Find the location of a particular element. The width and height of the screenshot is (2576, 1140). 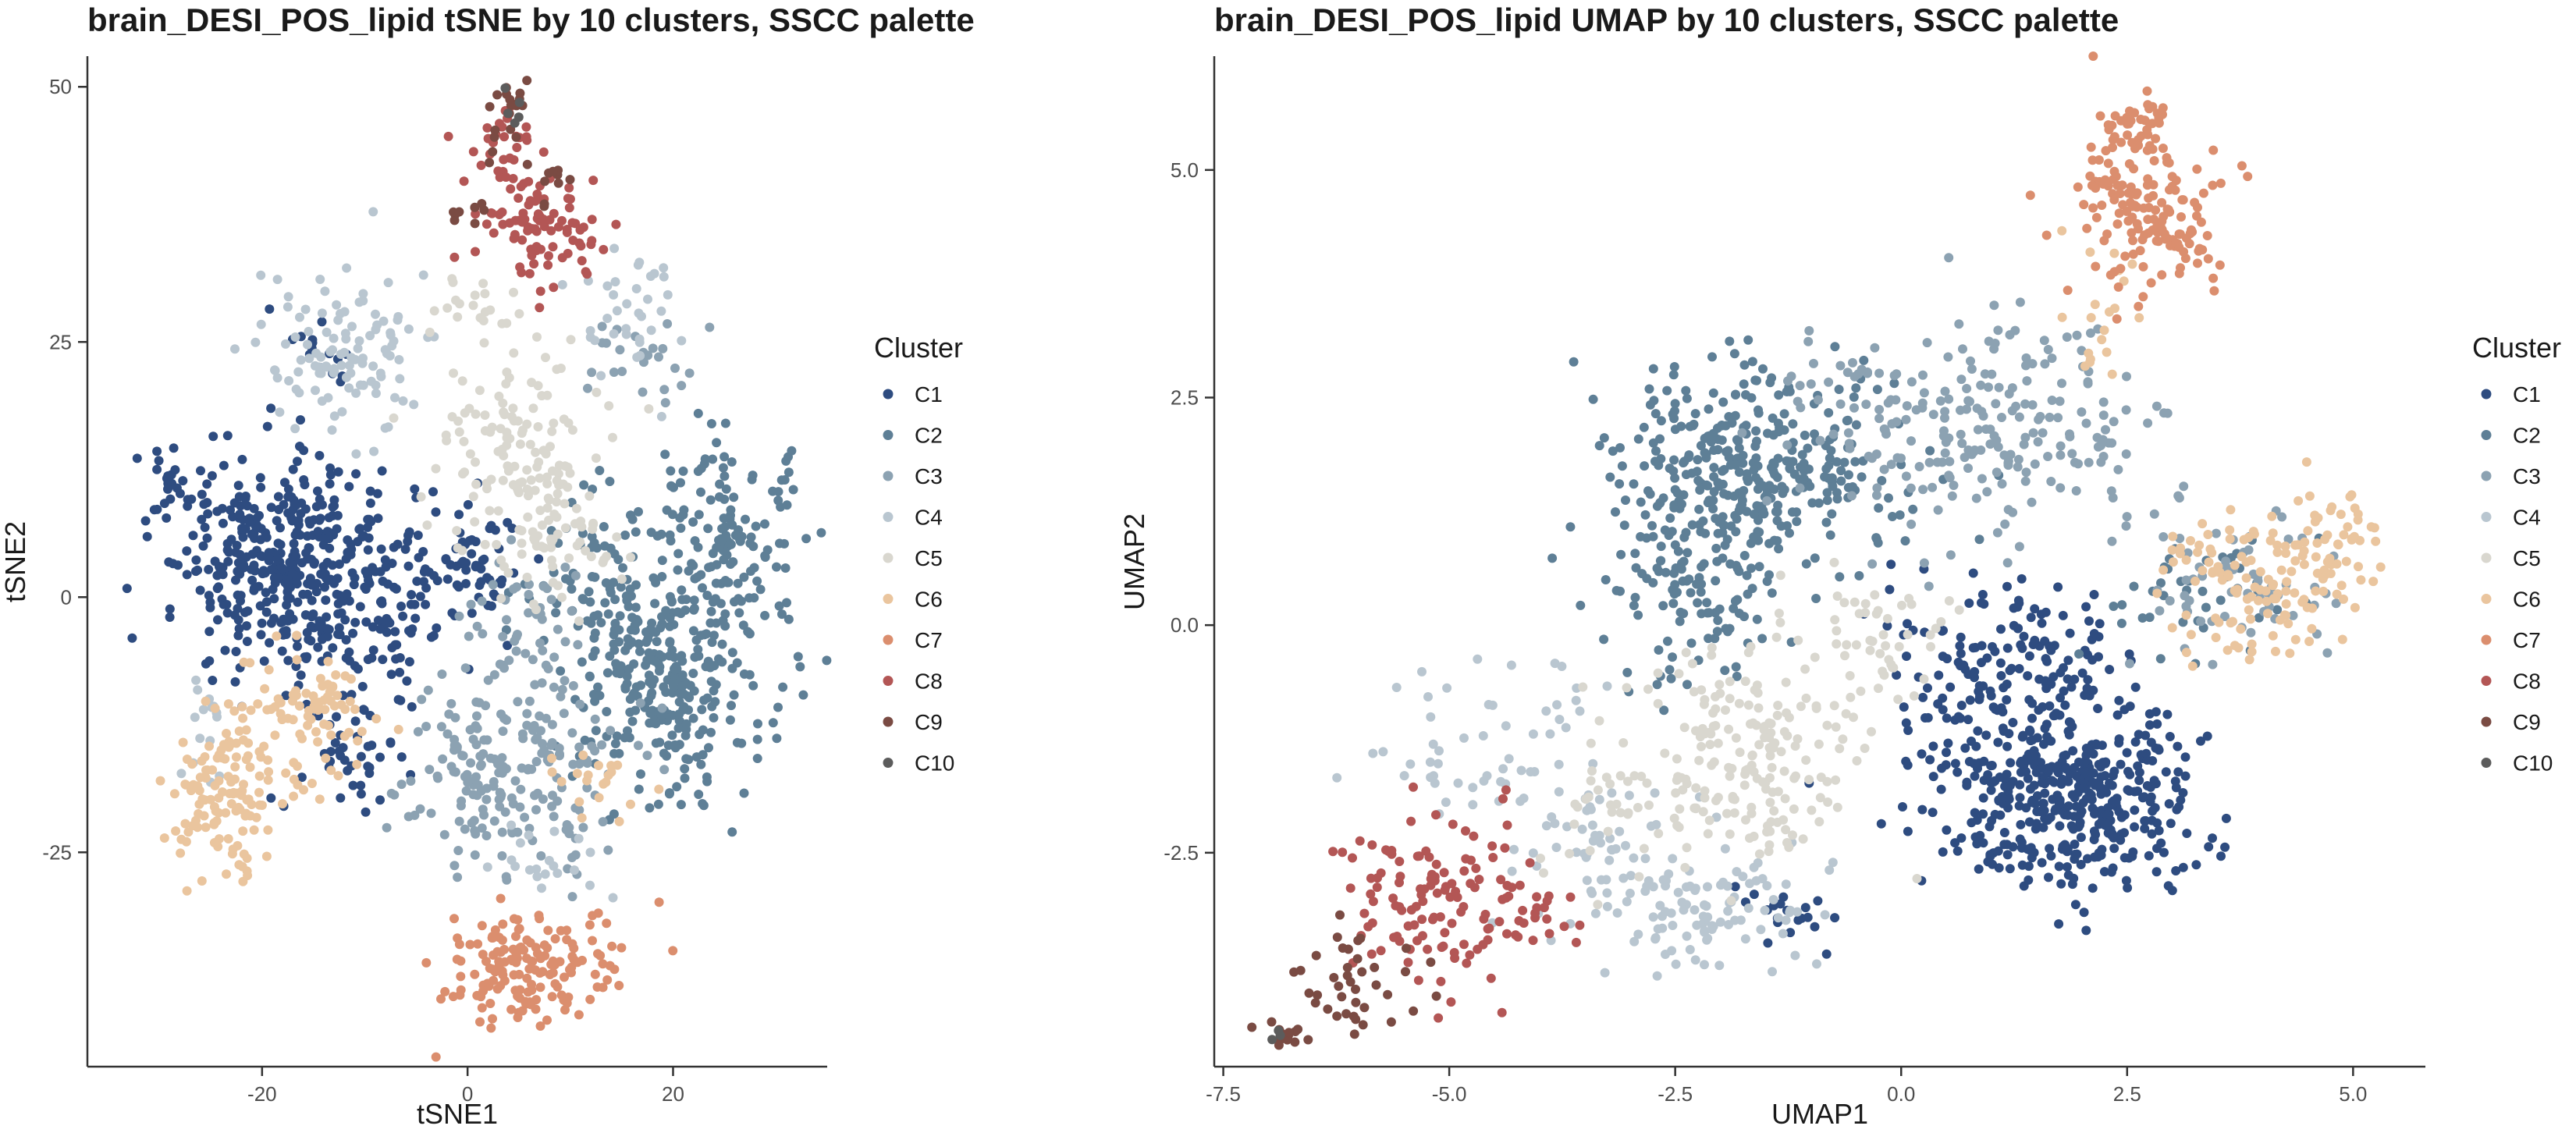

x-tick-label: 5.0 is located at coordinates (2353, 1094).